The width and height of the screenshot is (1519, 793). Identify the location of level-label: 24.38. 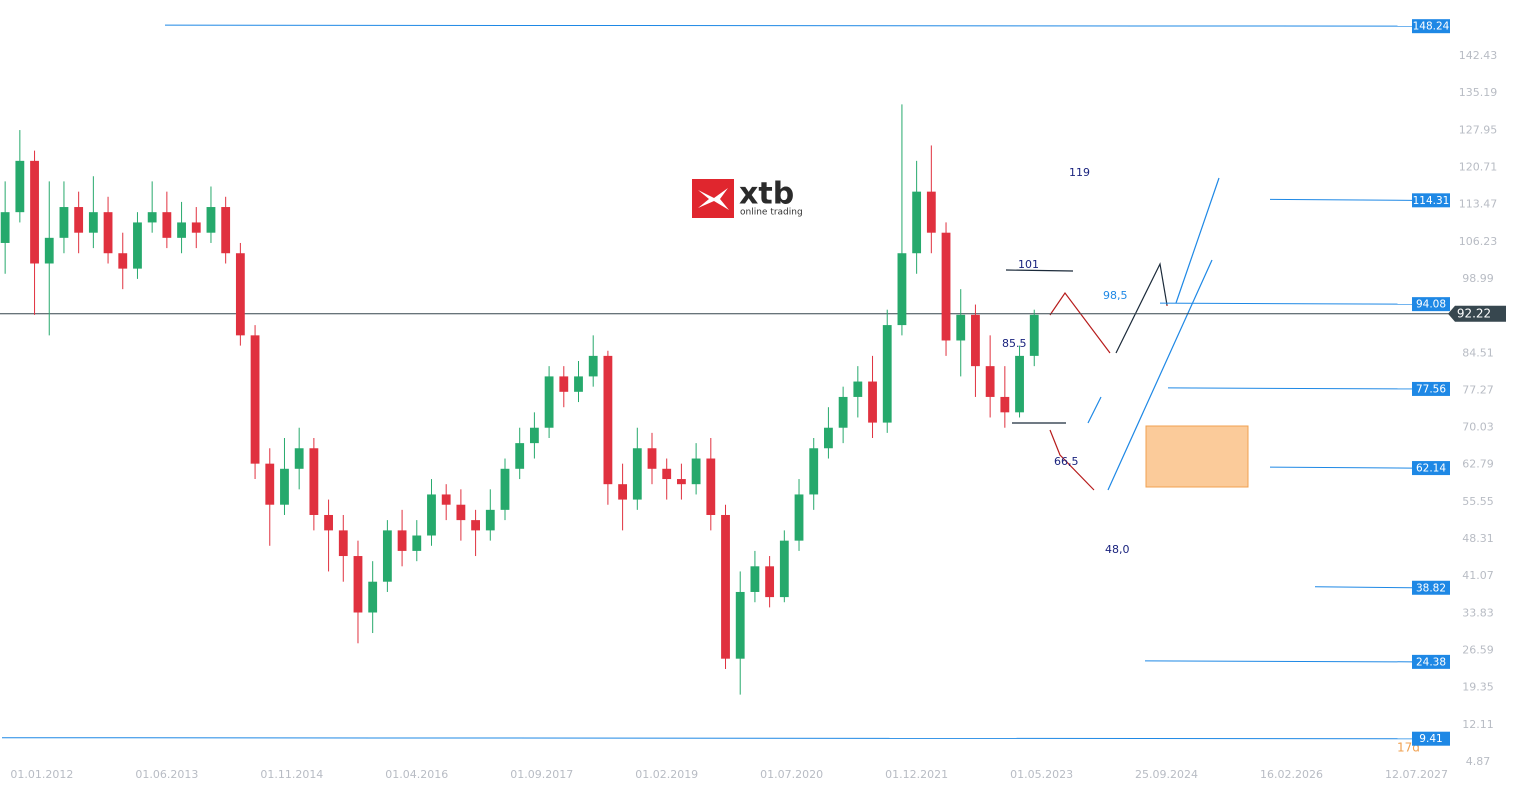
(1431, 662).